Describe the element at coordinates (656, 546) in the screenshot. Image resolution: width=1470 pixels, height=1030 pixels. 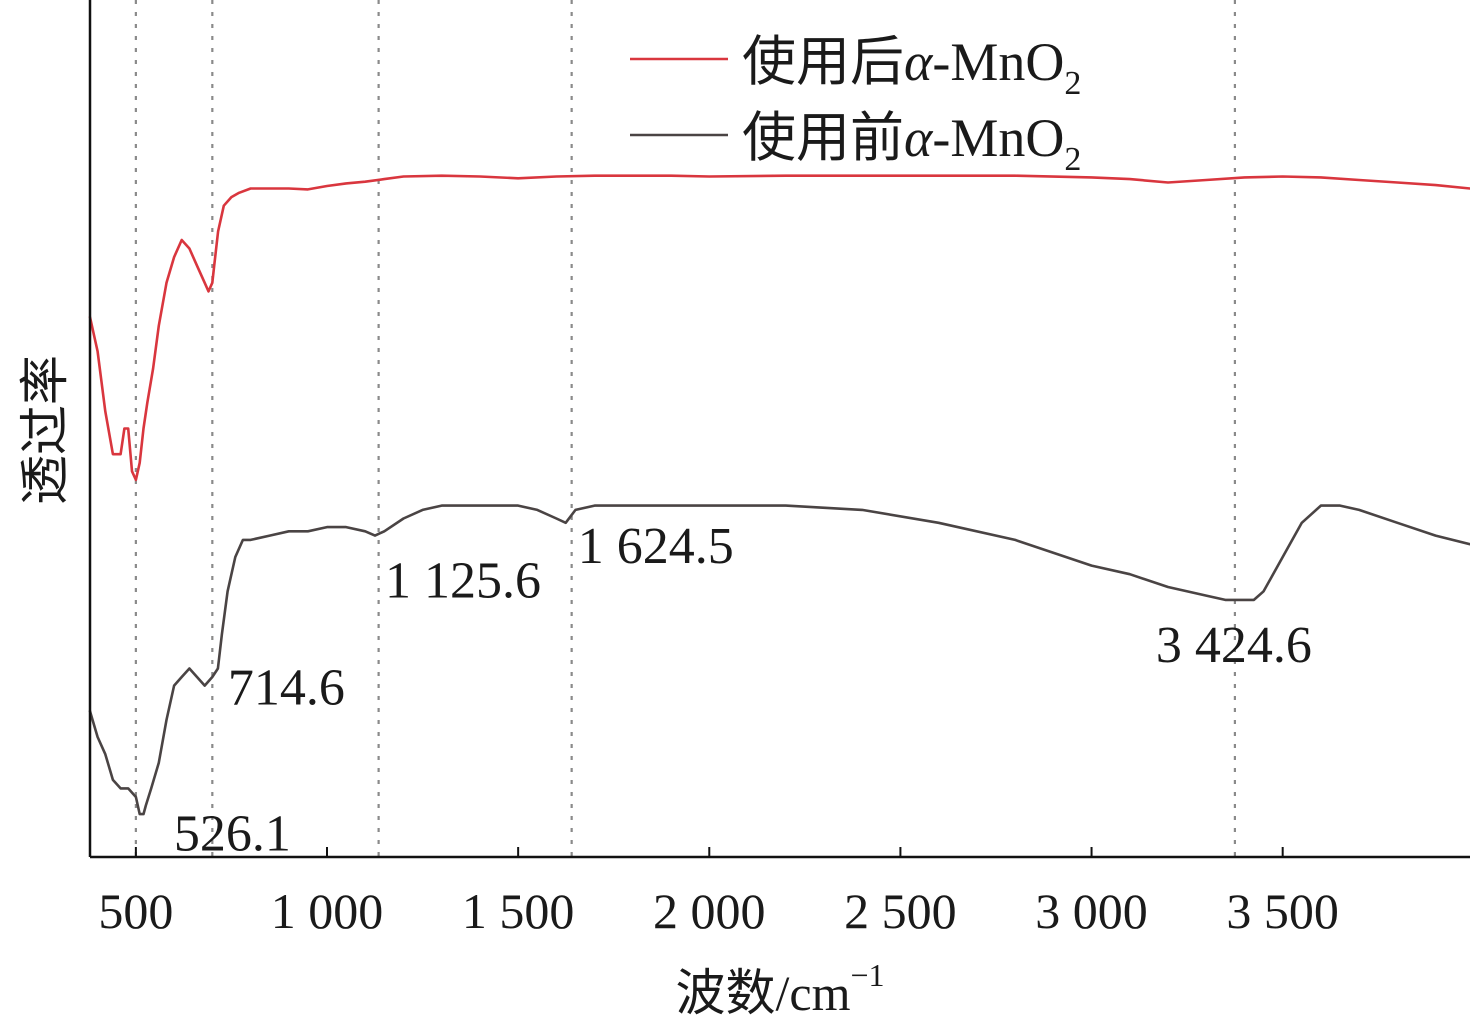
I see `peak-label: 1 624.5` at that location.